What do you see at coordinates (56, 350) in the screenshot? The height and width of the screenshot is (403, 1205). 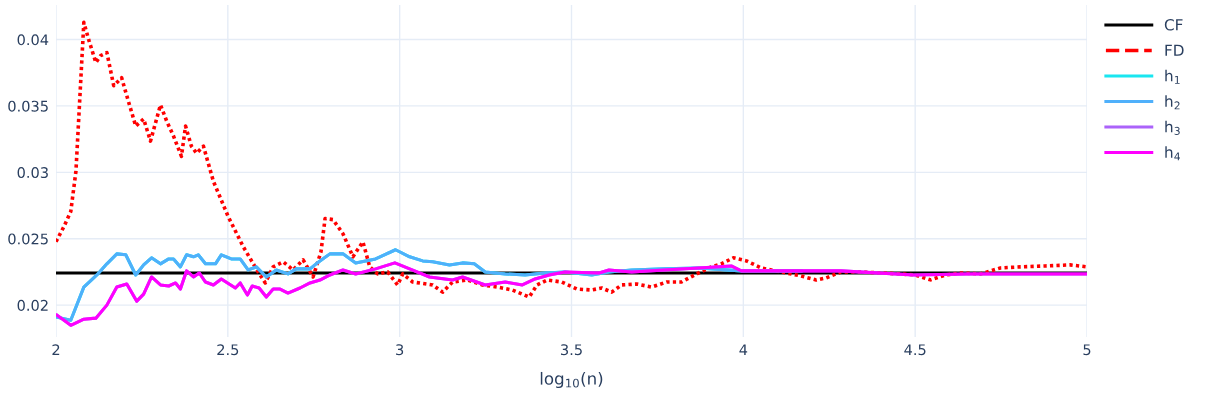 I see `x-tick-label: 2` at bounding box center [56, 350].